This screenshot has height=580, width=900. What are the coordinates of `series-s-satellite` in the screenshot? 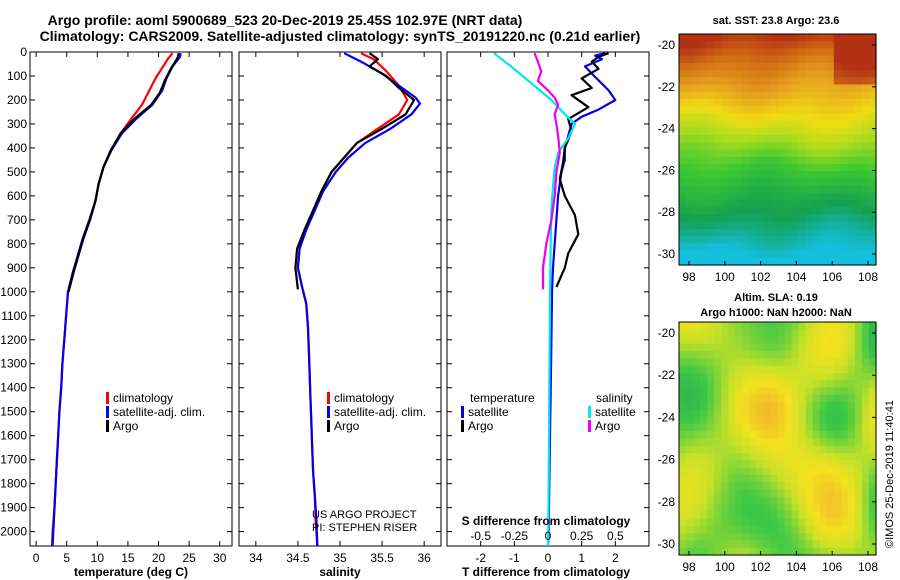 It's located at (535, 299).